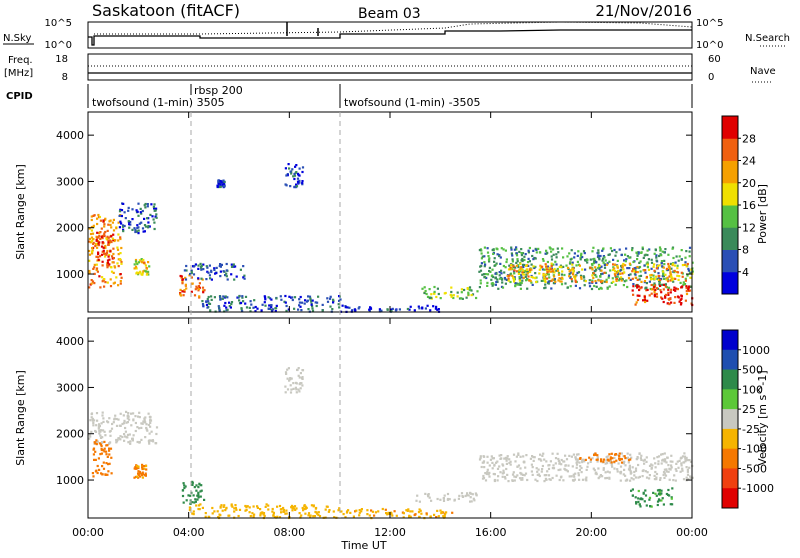 This screenshot has width=800, height=558. Describe the element at coordinates (140, 471) in the screenshot. I see `velocity-blob` at that location.